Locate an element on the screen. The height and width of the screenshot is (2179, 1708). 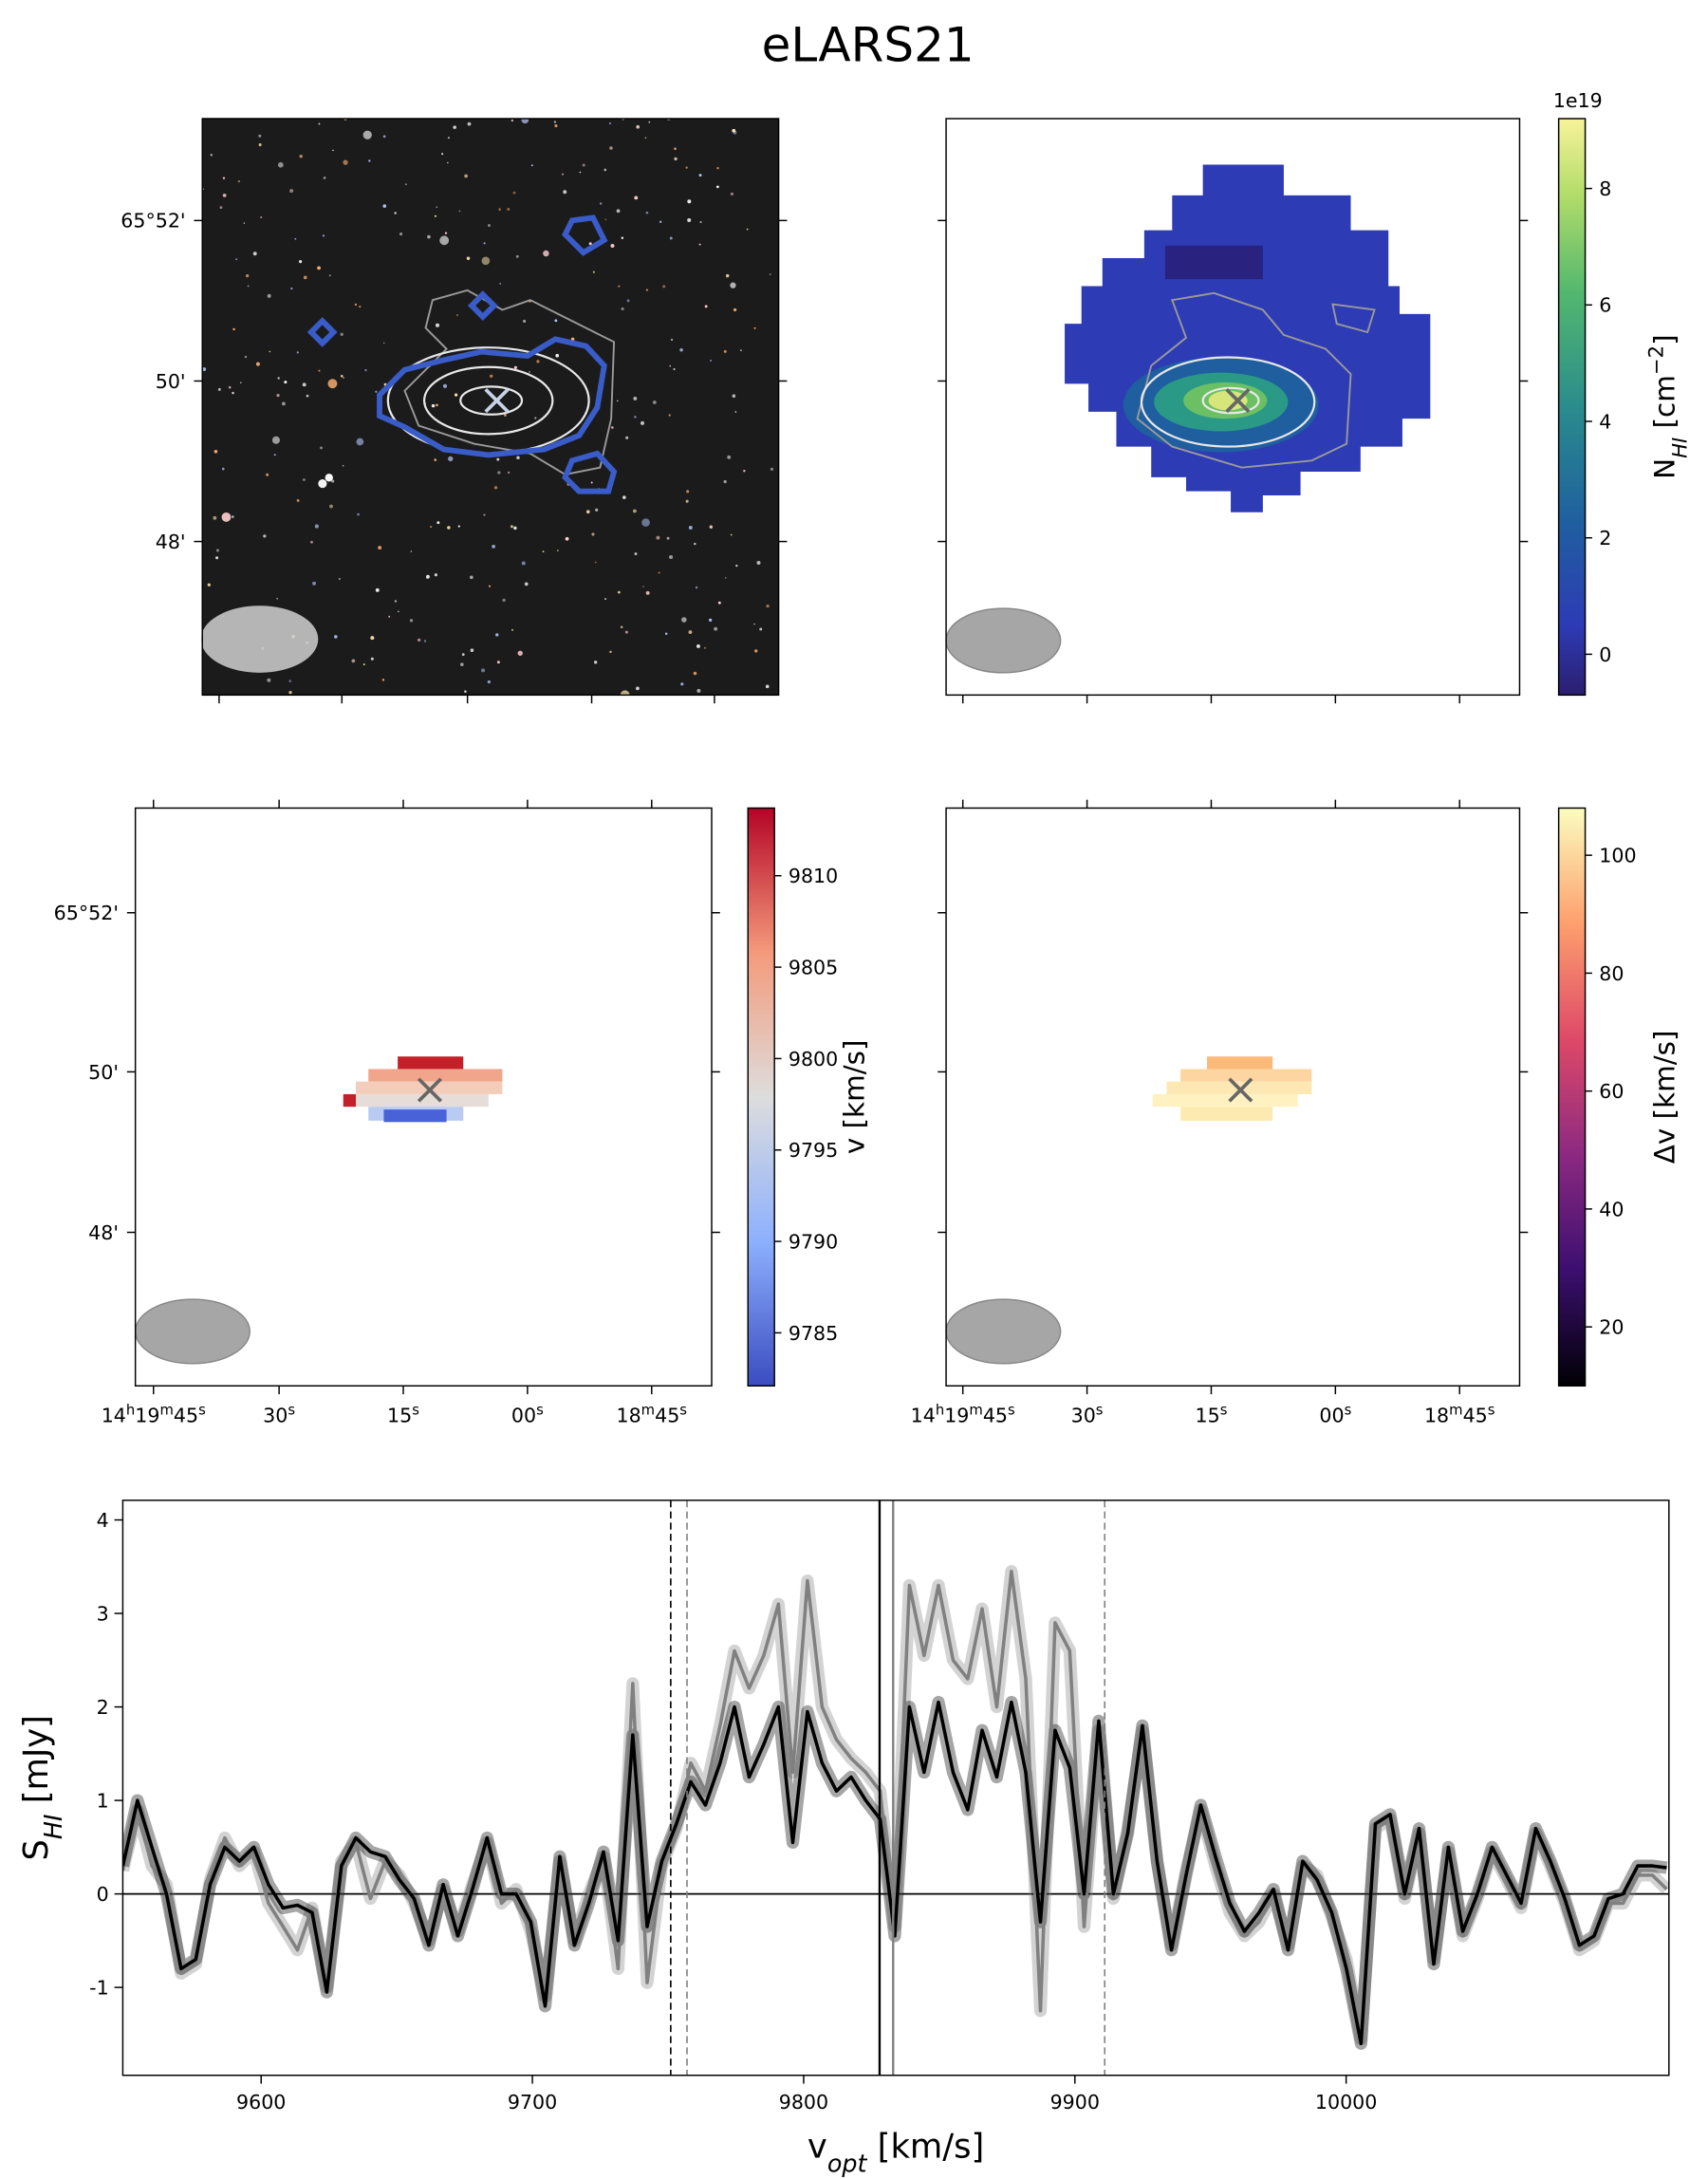
label: NHI [cm−2] is located at coordinates (1667, 406).